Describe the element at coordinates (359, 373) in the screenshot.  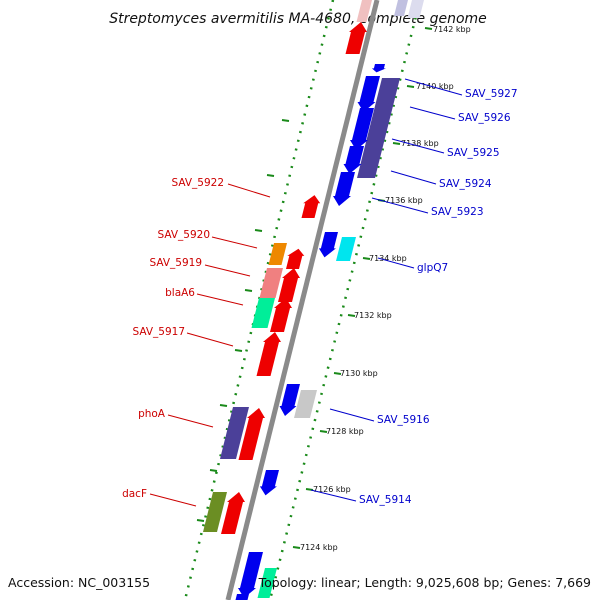
I see `kbp-label-7130: 7130 kbp` at that location.